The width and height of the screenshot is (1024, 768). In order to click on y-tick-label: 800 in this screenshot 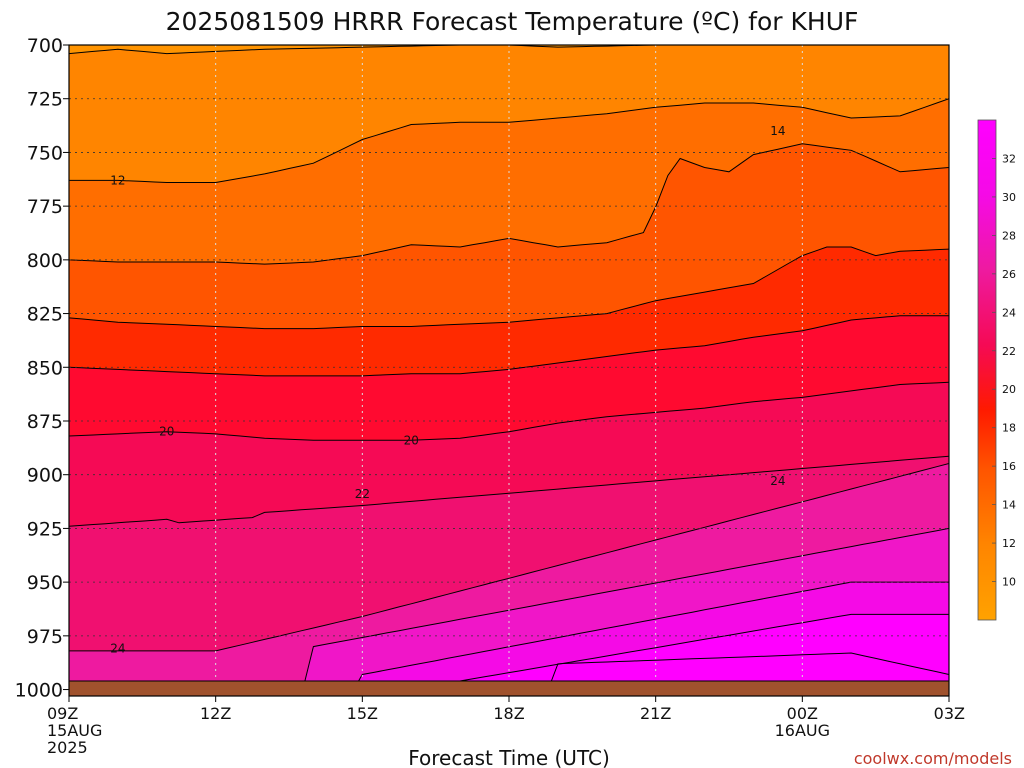, I will do `click(45, 261)`.